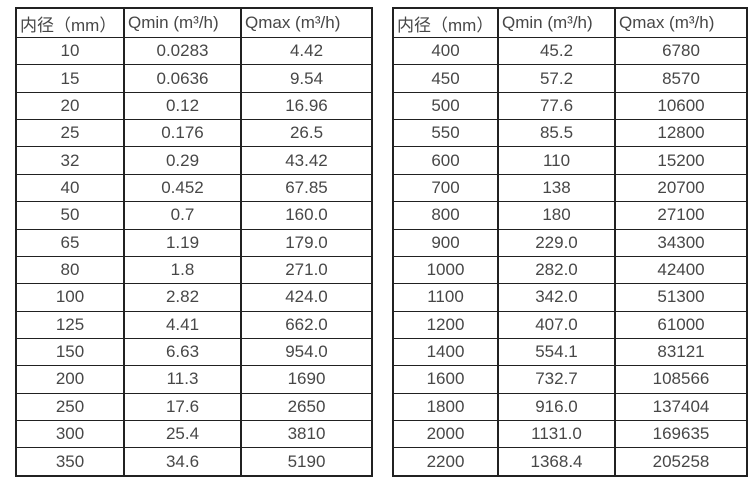 This screenshot has height=483, width=750. Describe the element at coordinates (556, 406) in the screenshot. I see `table-cell: 916.0` at that location.